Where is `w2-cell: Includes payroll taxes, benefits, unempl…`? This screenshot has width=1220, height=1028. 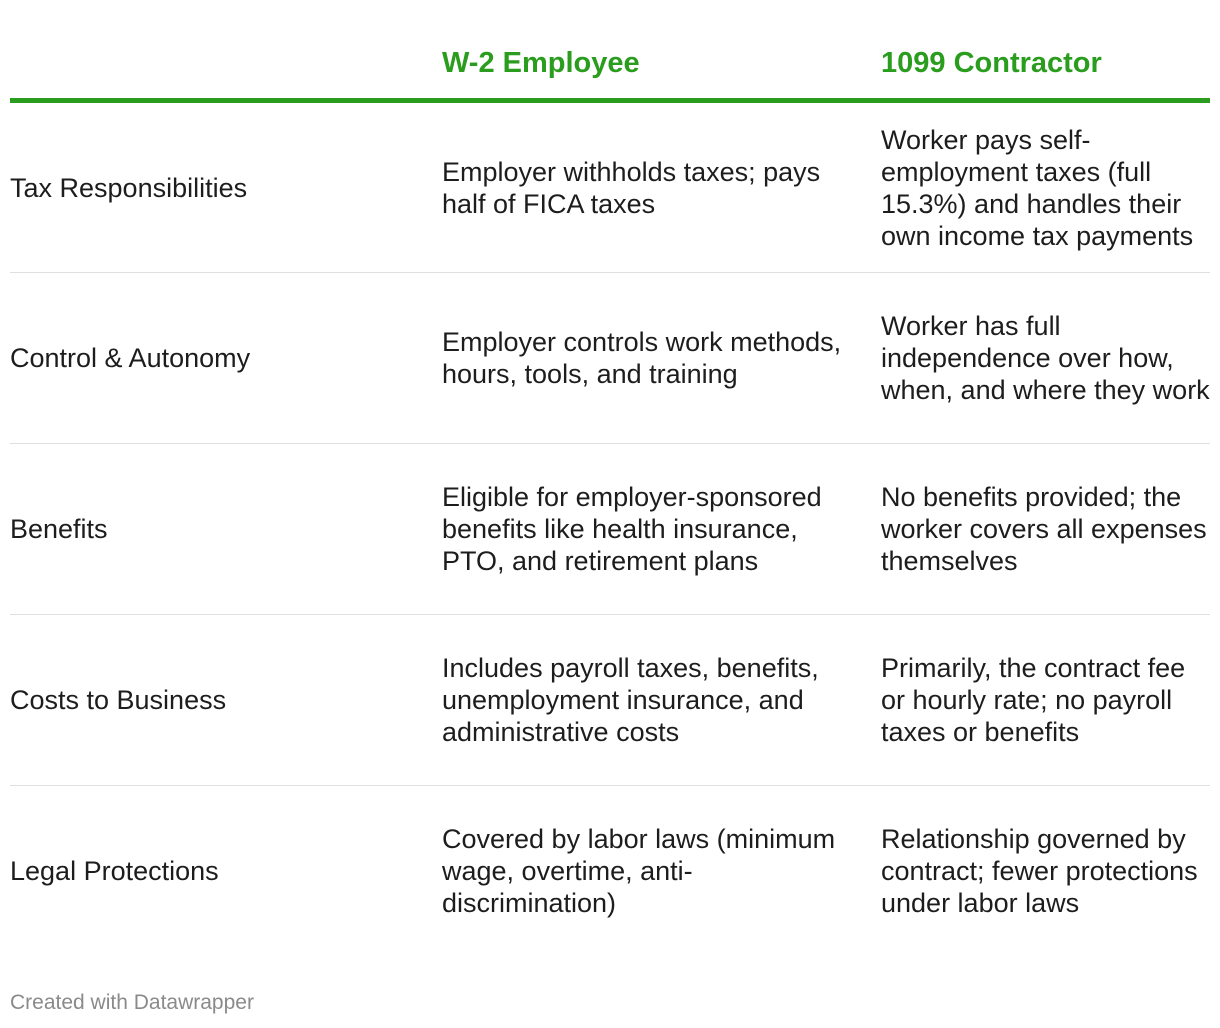
w2-cell: Includes payroll taxes, benefits, unempl… is located at coordinates (630, 700).